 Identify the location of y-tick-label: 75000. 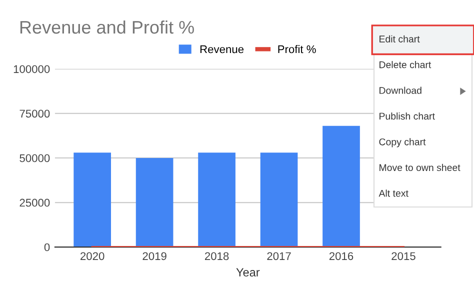
(35, 114).